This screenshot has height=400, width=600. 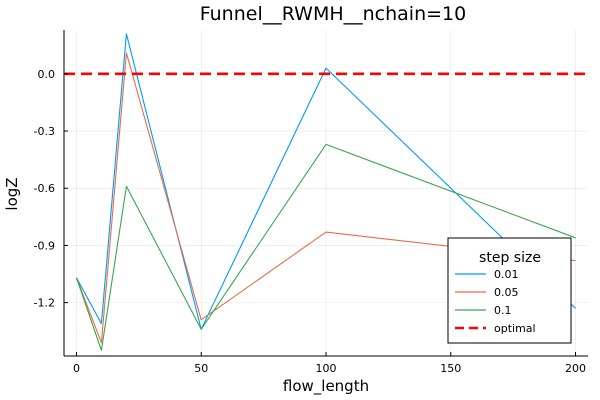 I want to click on y-tick-label: -0.3, so click(x=44, y=131).